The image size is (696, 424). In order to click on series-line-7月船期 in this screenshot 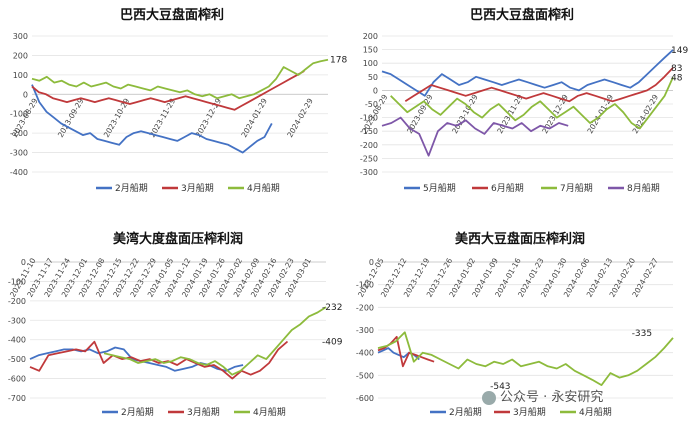, I will do `click(532, 103)`.